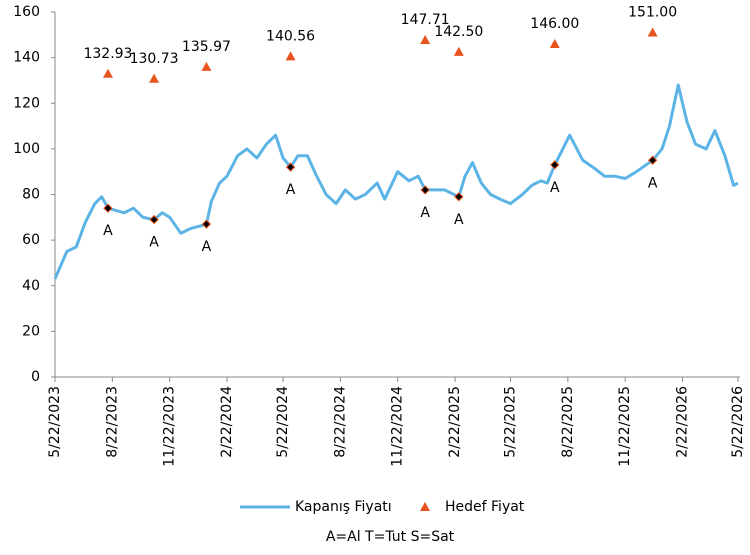 The image size is (750, 555). What do you see at coordinates (31, 240) in the screenshot?
I see `y-tick-label: 60` at bounding box center [31, 240].